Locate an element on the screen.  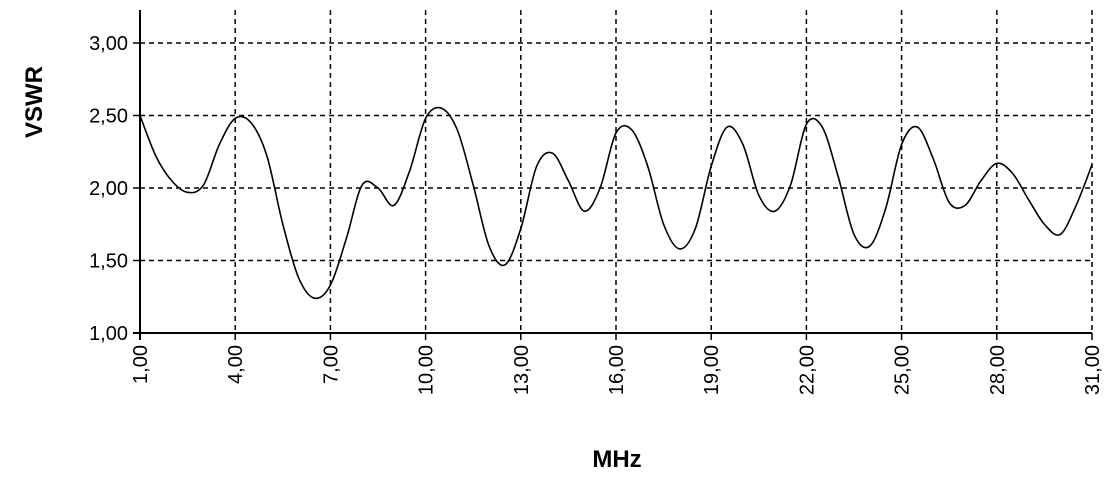
y-tick-labels: 1,00 1,50 2,00 2,50 3,00 is located at coordinates (108, 189).